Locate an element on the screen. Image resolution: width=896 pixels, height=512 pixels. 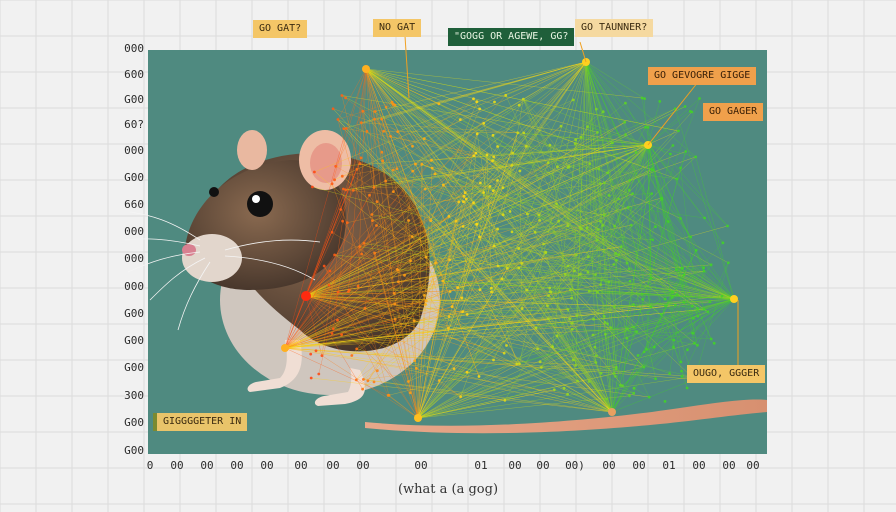
annotation-4: GO TAUNNER? is located at coordinates (614, 28).